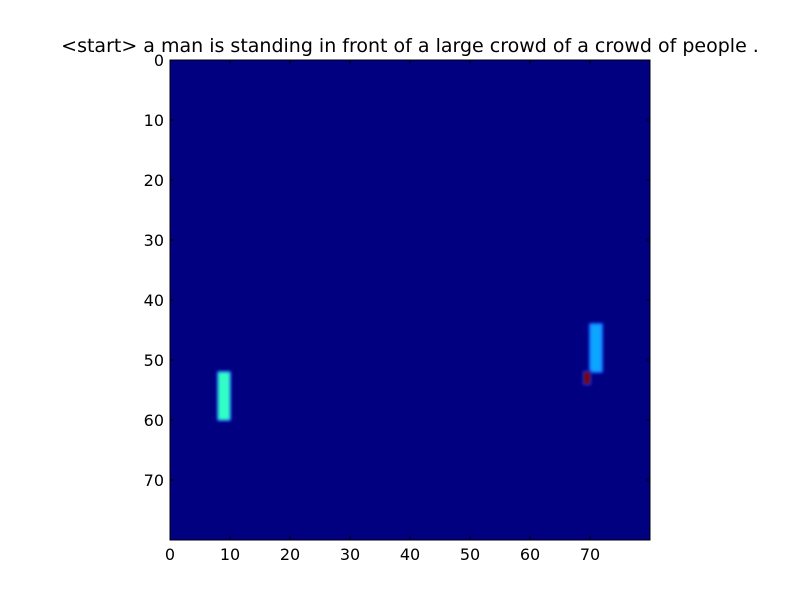 Image resolution: width=800 pixels, height=600 pixels. What do you see at coordinates (154, 420) in the screenshot?
I see `y-tick-label: 60` at bounding box center [154, 420].